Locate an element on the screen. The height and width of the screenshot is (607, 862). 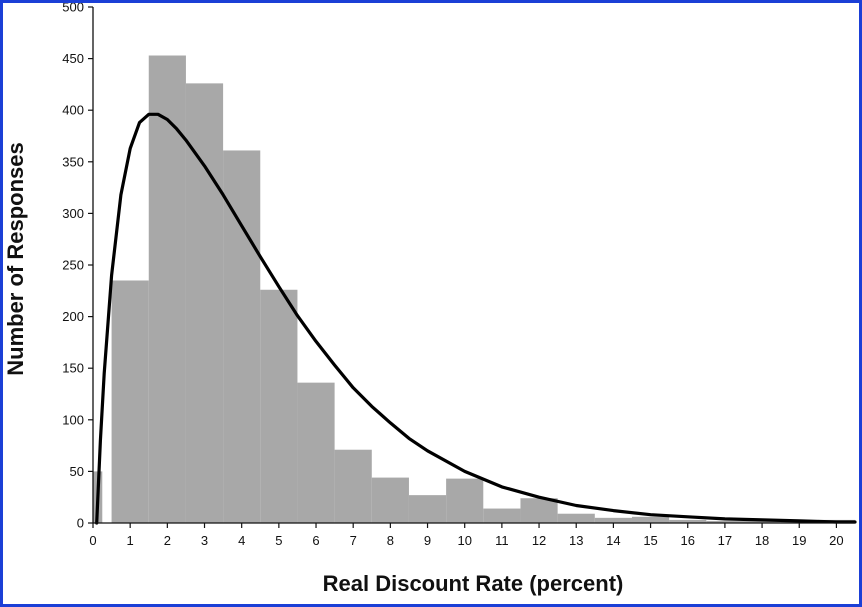
y-tick-label: 150 is located at coordinates (73, 368).